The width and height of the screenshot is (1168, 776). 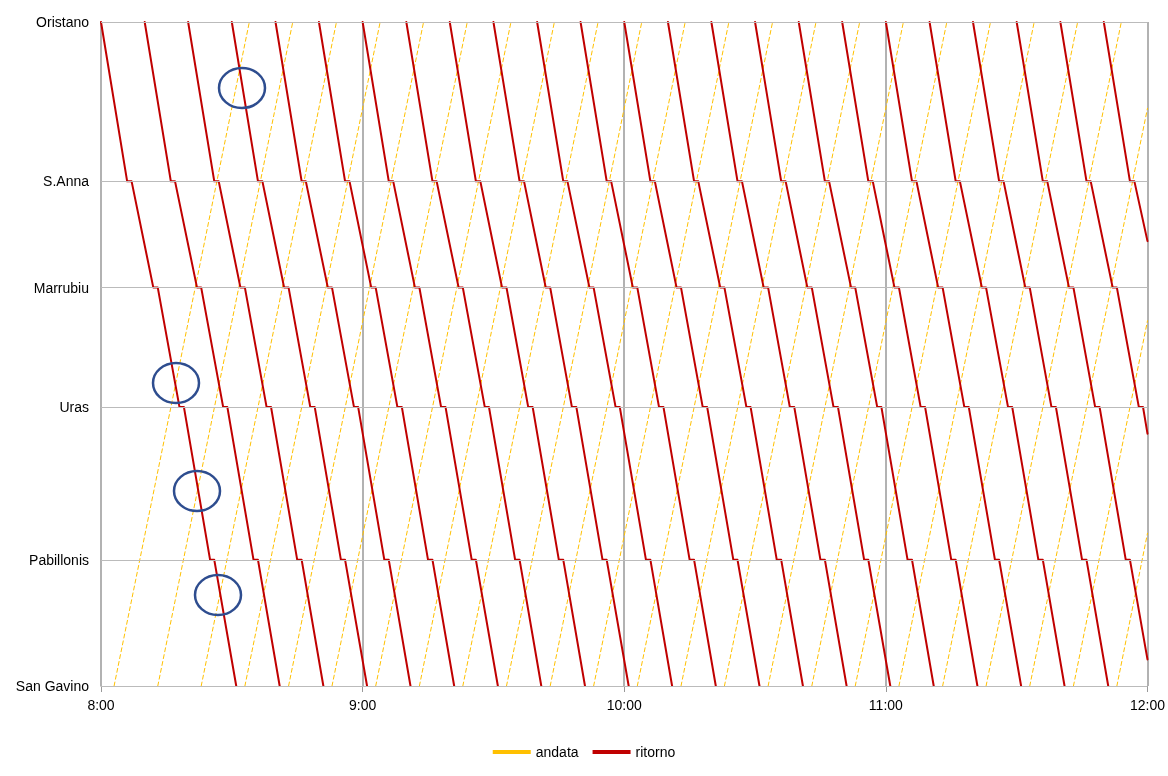 What do you see at coordinates (59, 559) in the screenshot?
I see `ref-line-label: Pabillonis` at bounding box center [59, 559].